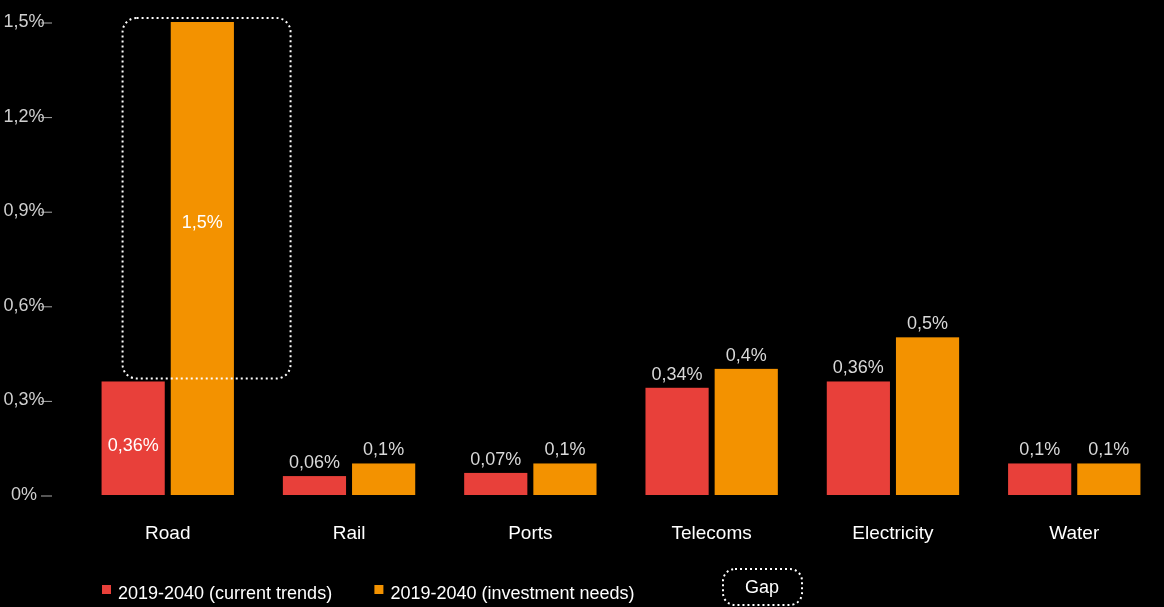 The width and height of the screenshot is (1164, 607). What do you see at coordinates (24, 399) in the screenshot?
I see `y-tick-label: 0,3%` at bounding box center [24, 399].